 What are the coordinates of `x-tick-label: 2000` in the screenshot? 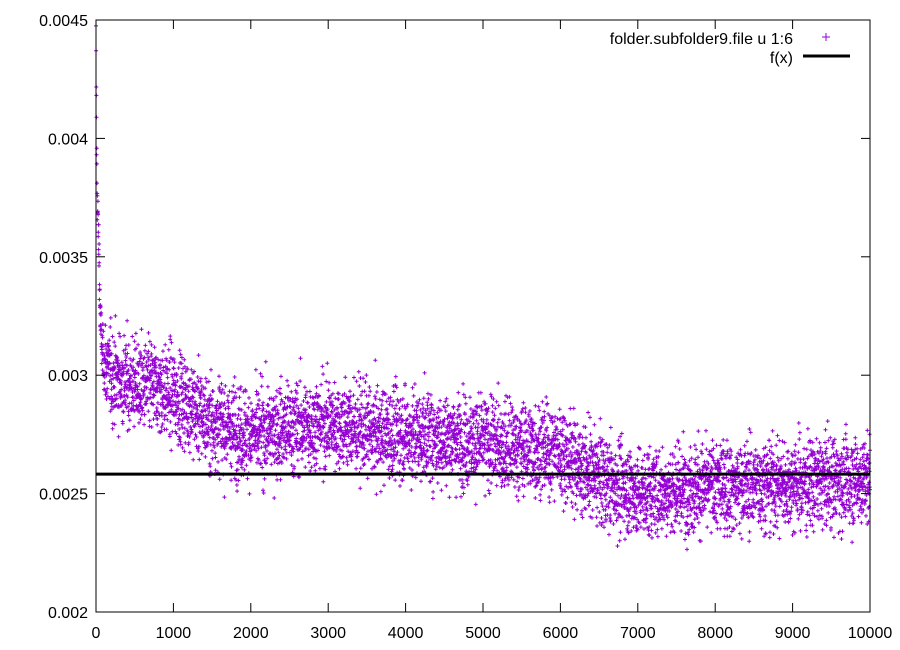 It's located at (251, 633).